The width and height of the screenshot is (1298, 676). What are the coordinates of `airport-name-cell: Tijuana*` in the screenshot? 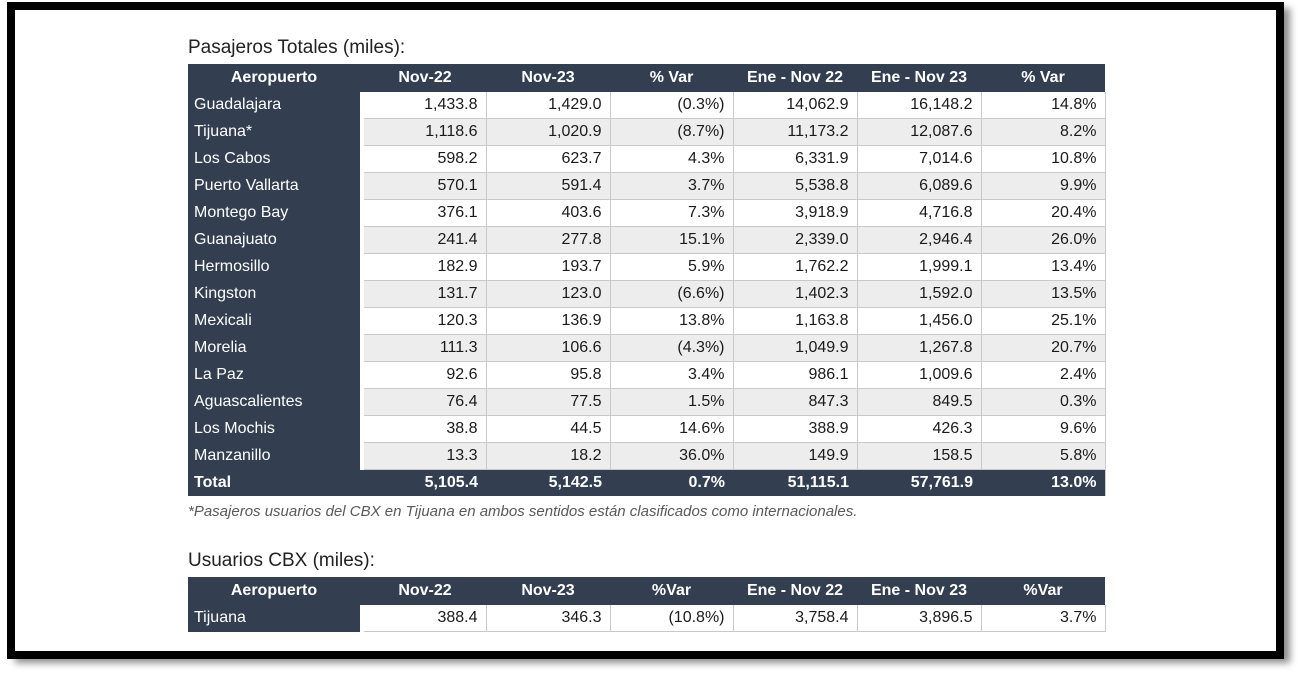 It's located at (276, 132).